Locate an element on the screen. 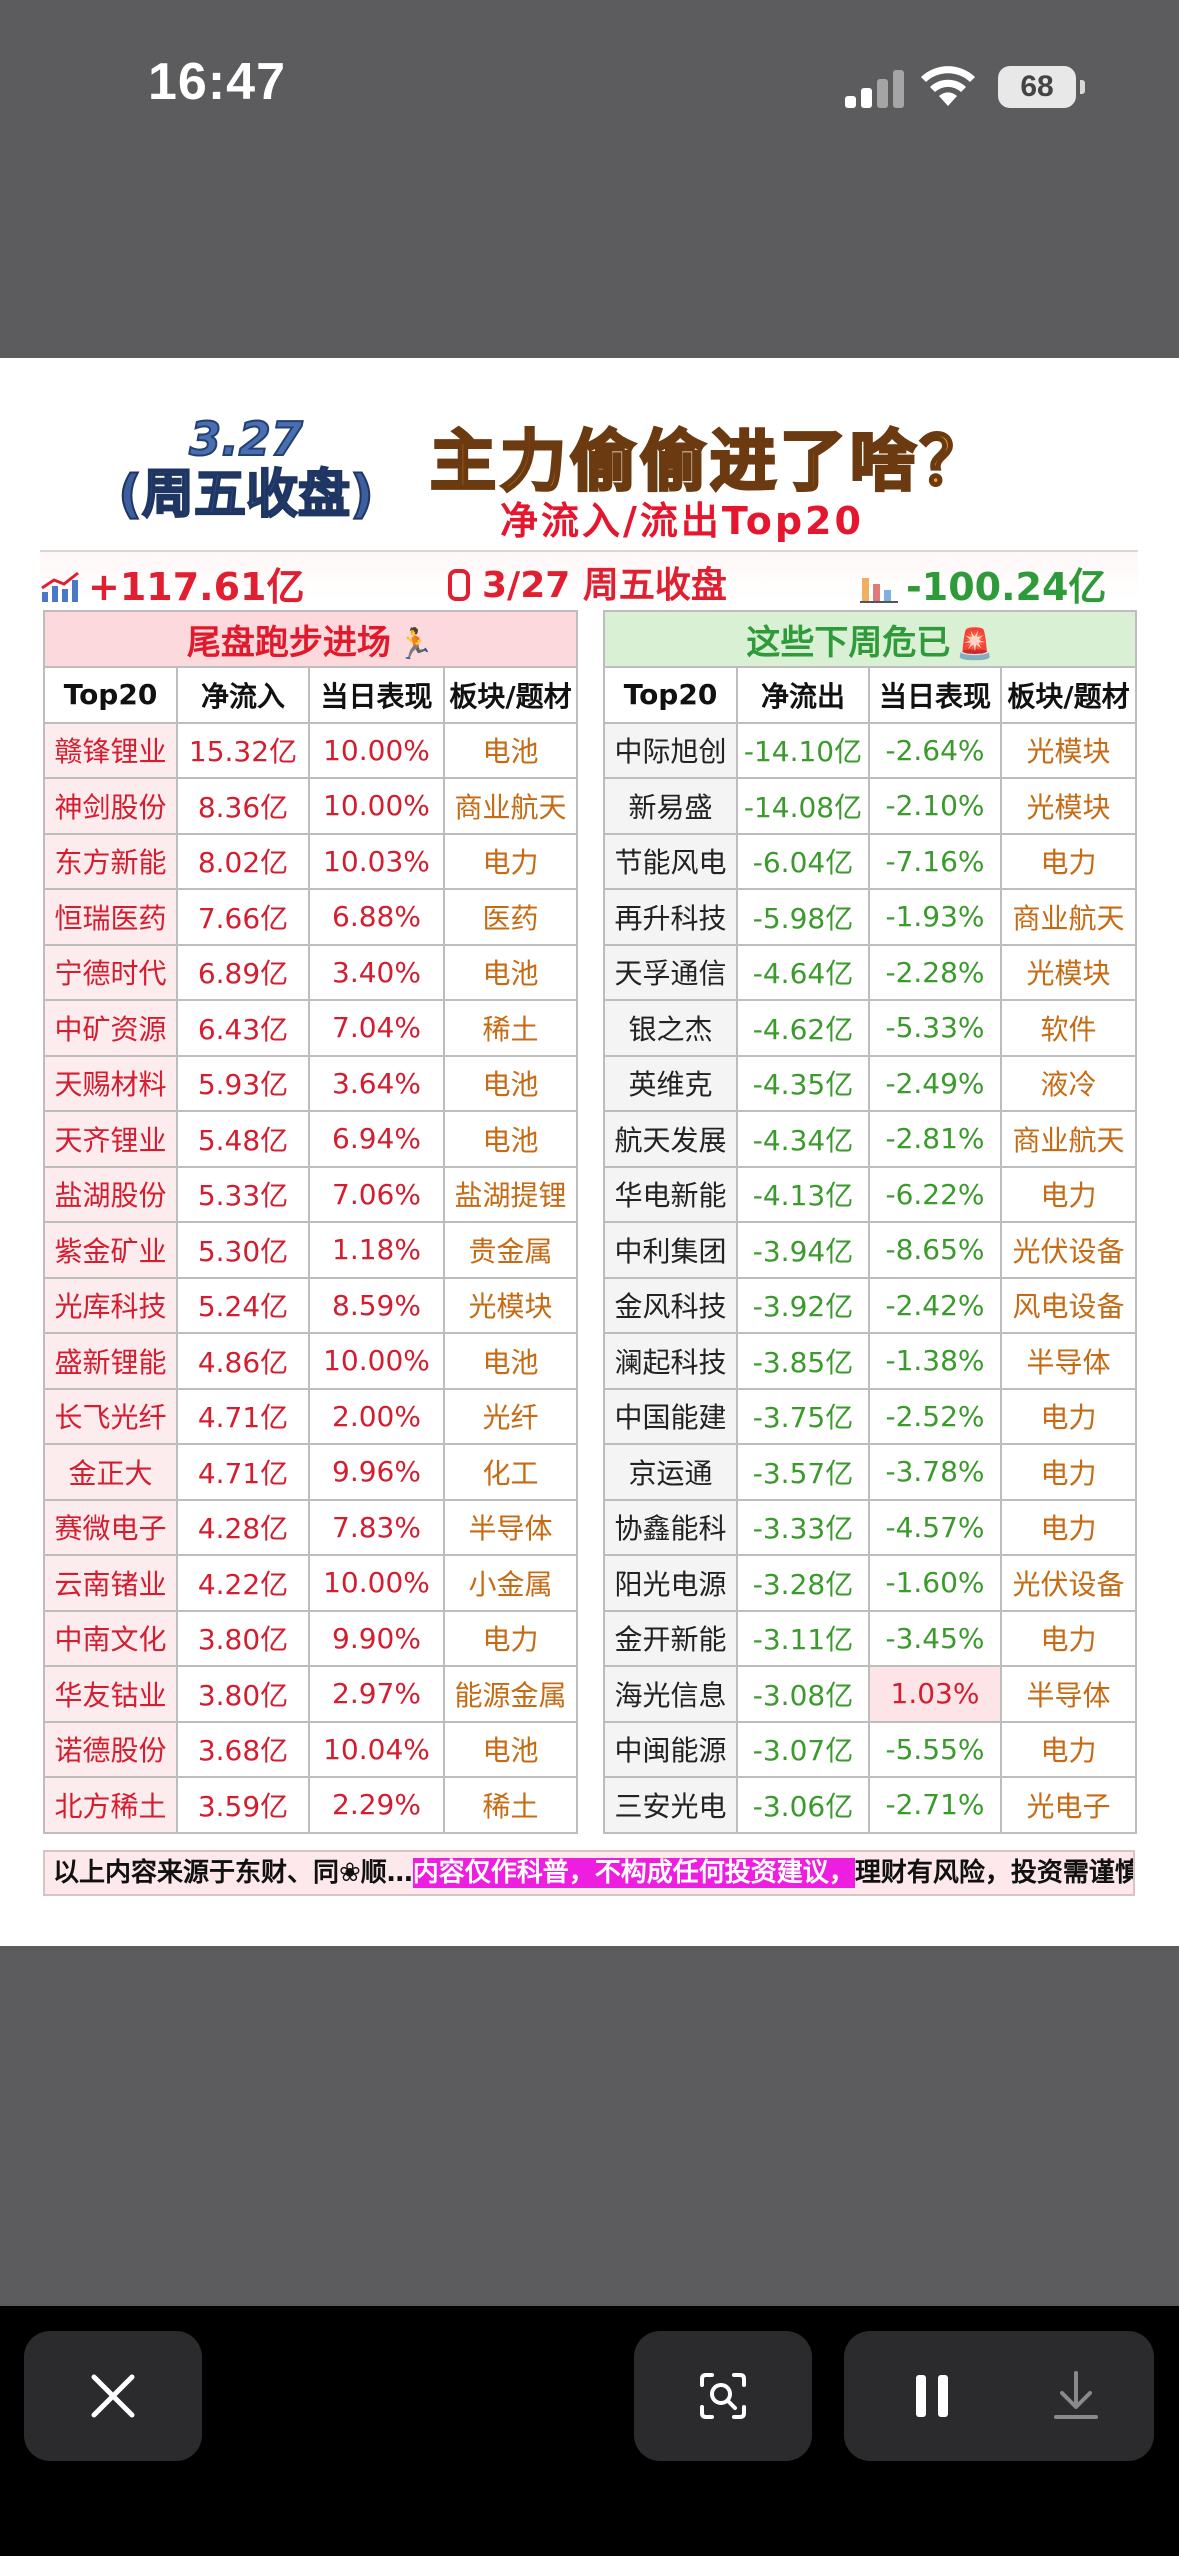 The height and width of the screenshot is (2556, 1179). daily-change-cell: 3.64% is located at coordinates (376, 1083).